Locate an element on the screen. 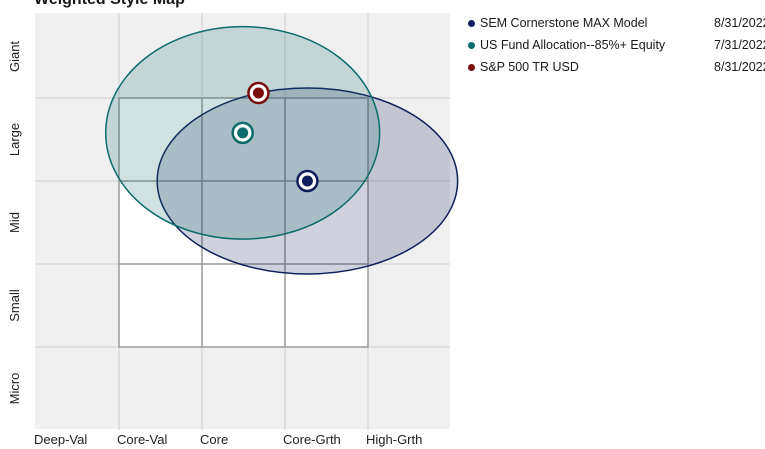 The width and height of the screenshot is (765, 449). legend-series-name: S&P 500 TR USD is located at coordinates (529, 67).